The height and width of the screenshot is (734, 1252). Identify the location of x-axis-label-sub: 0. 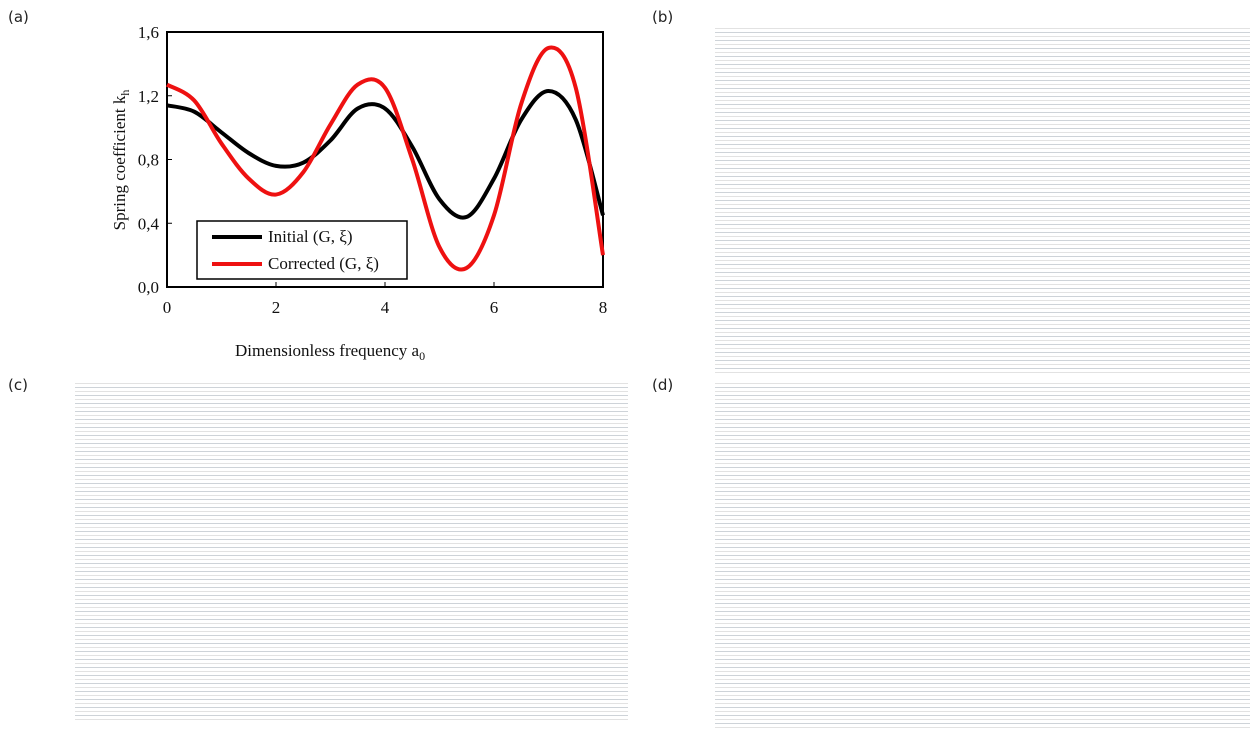
(422, 356).